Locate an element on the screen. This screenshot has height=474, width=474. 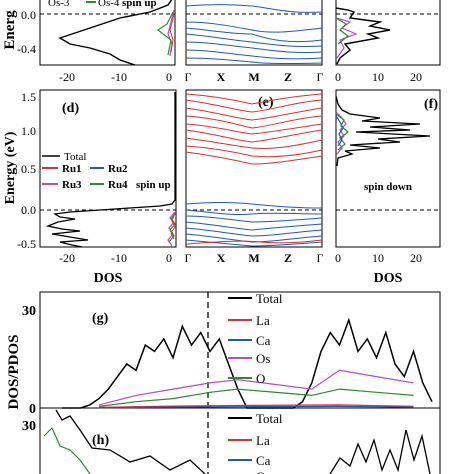
panel-e-frame is located at coordinates (254, 168).